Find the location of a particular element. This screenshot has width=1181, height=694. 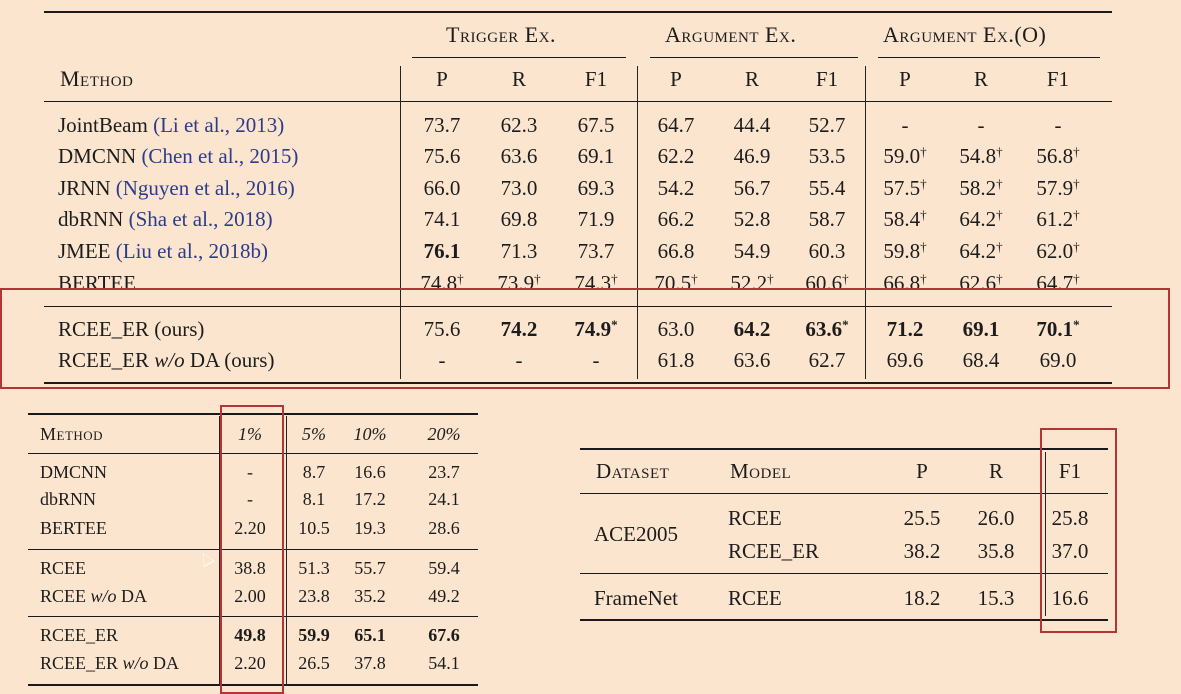

table-cell: 28.6 is located at coordinates (444, 528).